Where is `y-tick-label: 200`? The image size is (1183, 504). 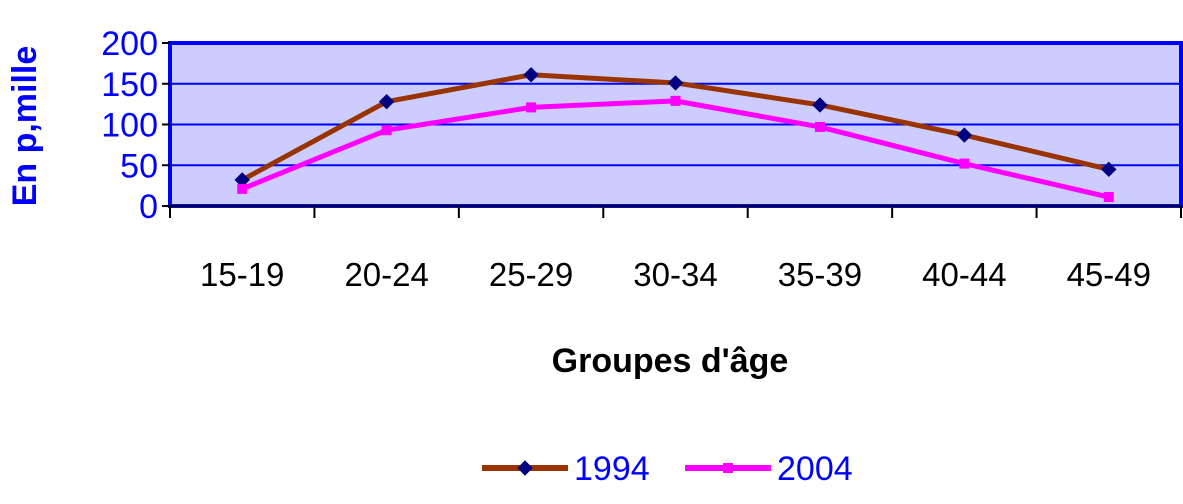 y-tick-label: 200 is located at coordinates (129, 44).